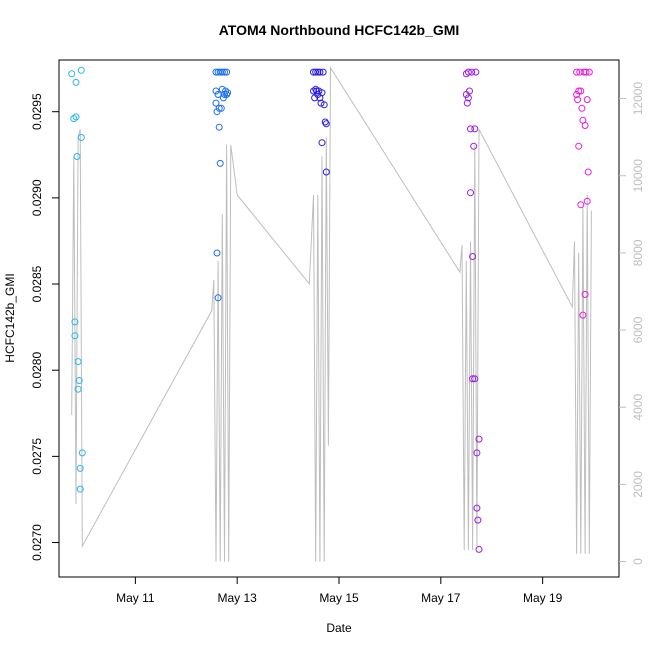  Describe the element at coordinates (638, 329) in the screenshot. I see `y2-tick-label: 6000` at that location.